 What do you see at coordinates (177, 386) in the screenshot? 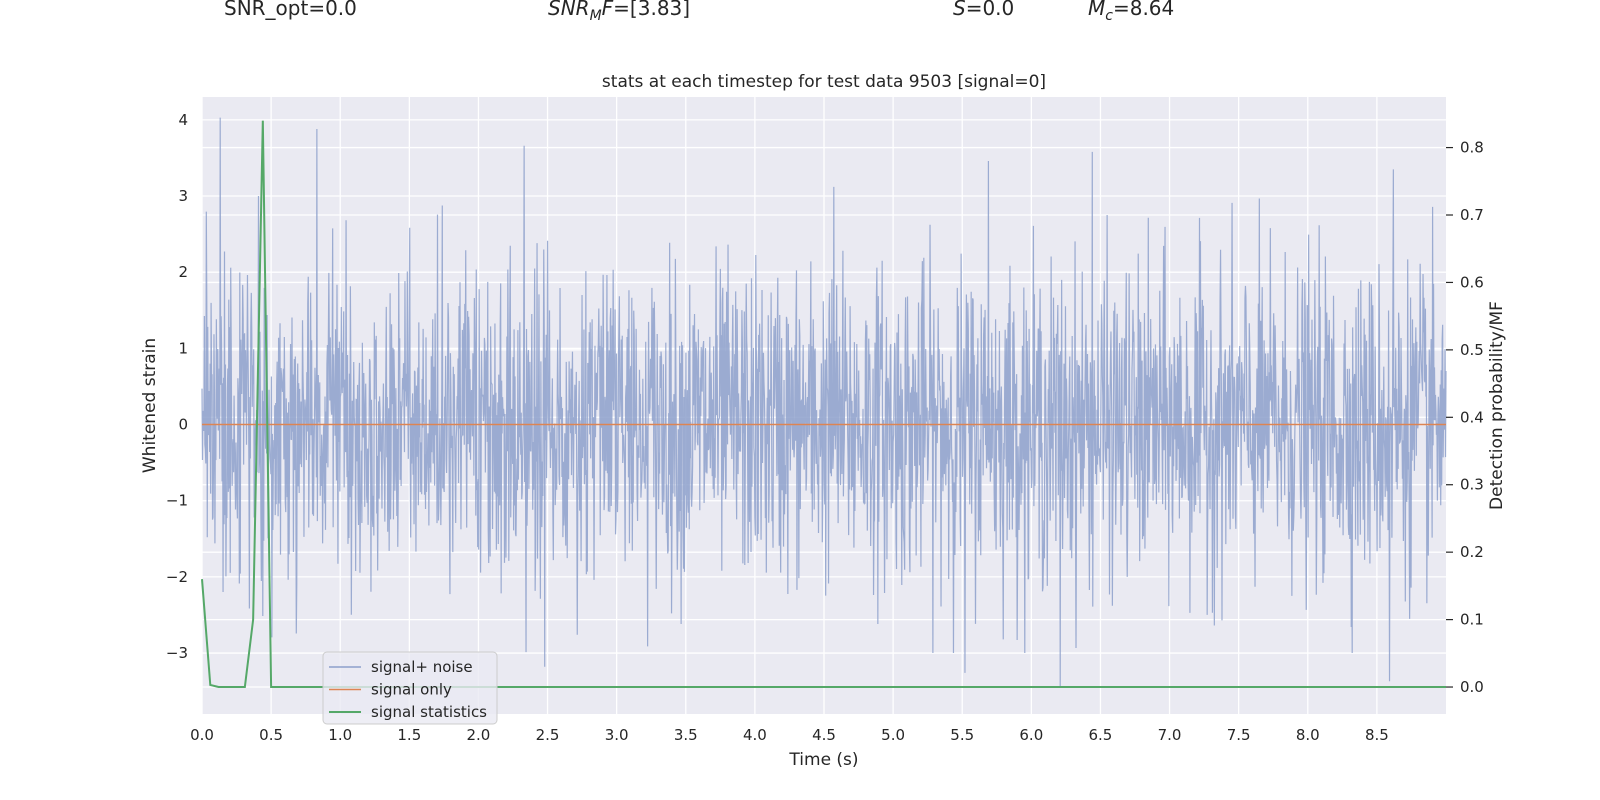
I see `y-axis-ticks: 4 3 2 1 0 −1 −2 −3` at bounding box center [177, 386].